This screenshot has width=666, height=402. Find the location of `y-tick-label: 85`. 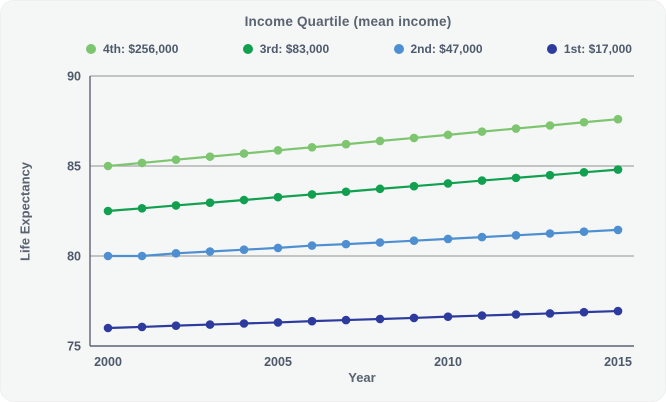

y-tick-label: 85 is located at coordinates (74, 167).